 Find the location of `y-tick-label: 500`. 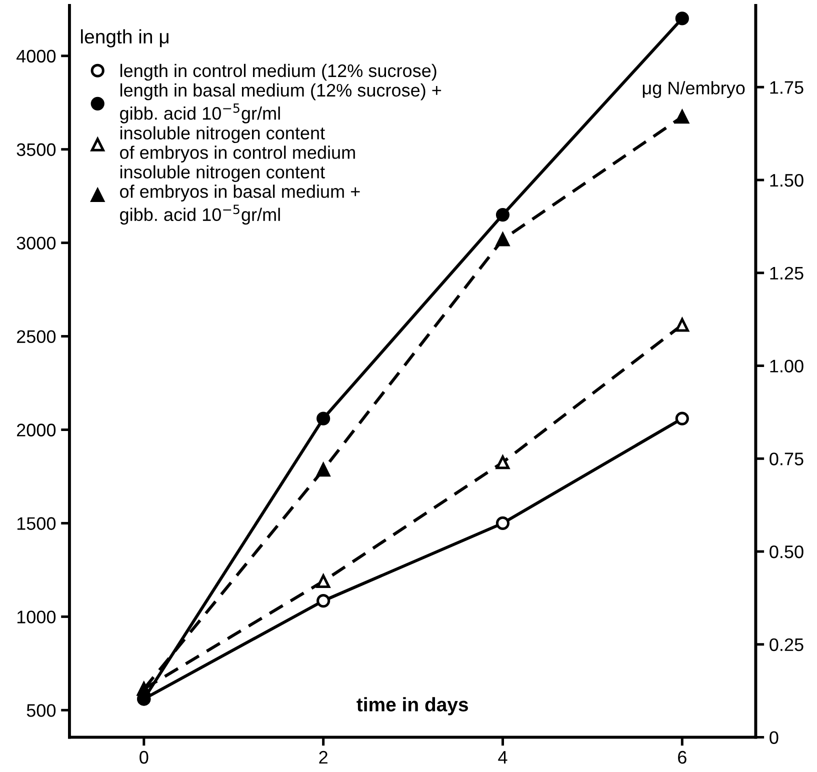

y-tick-label: 500 is located at coordinates (41, 710).